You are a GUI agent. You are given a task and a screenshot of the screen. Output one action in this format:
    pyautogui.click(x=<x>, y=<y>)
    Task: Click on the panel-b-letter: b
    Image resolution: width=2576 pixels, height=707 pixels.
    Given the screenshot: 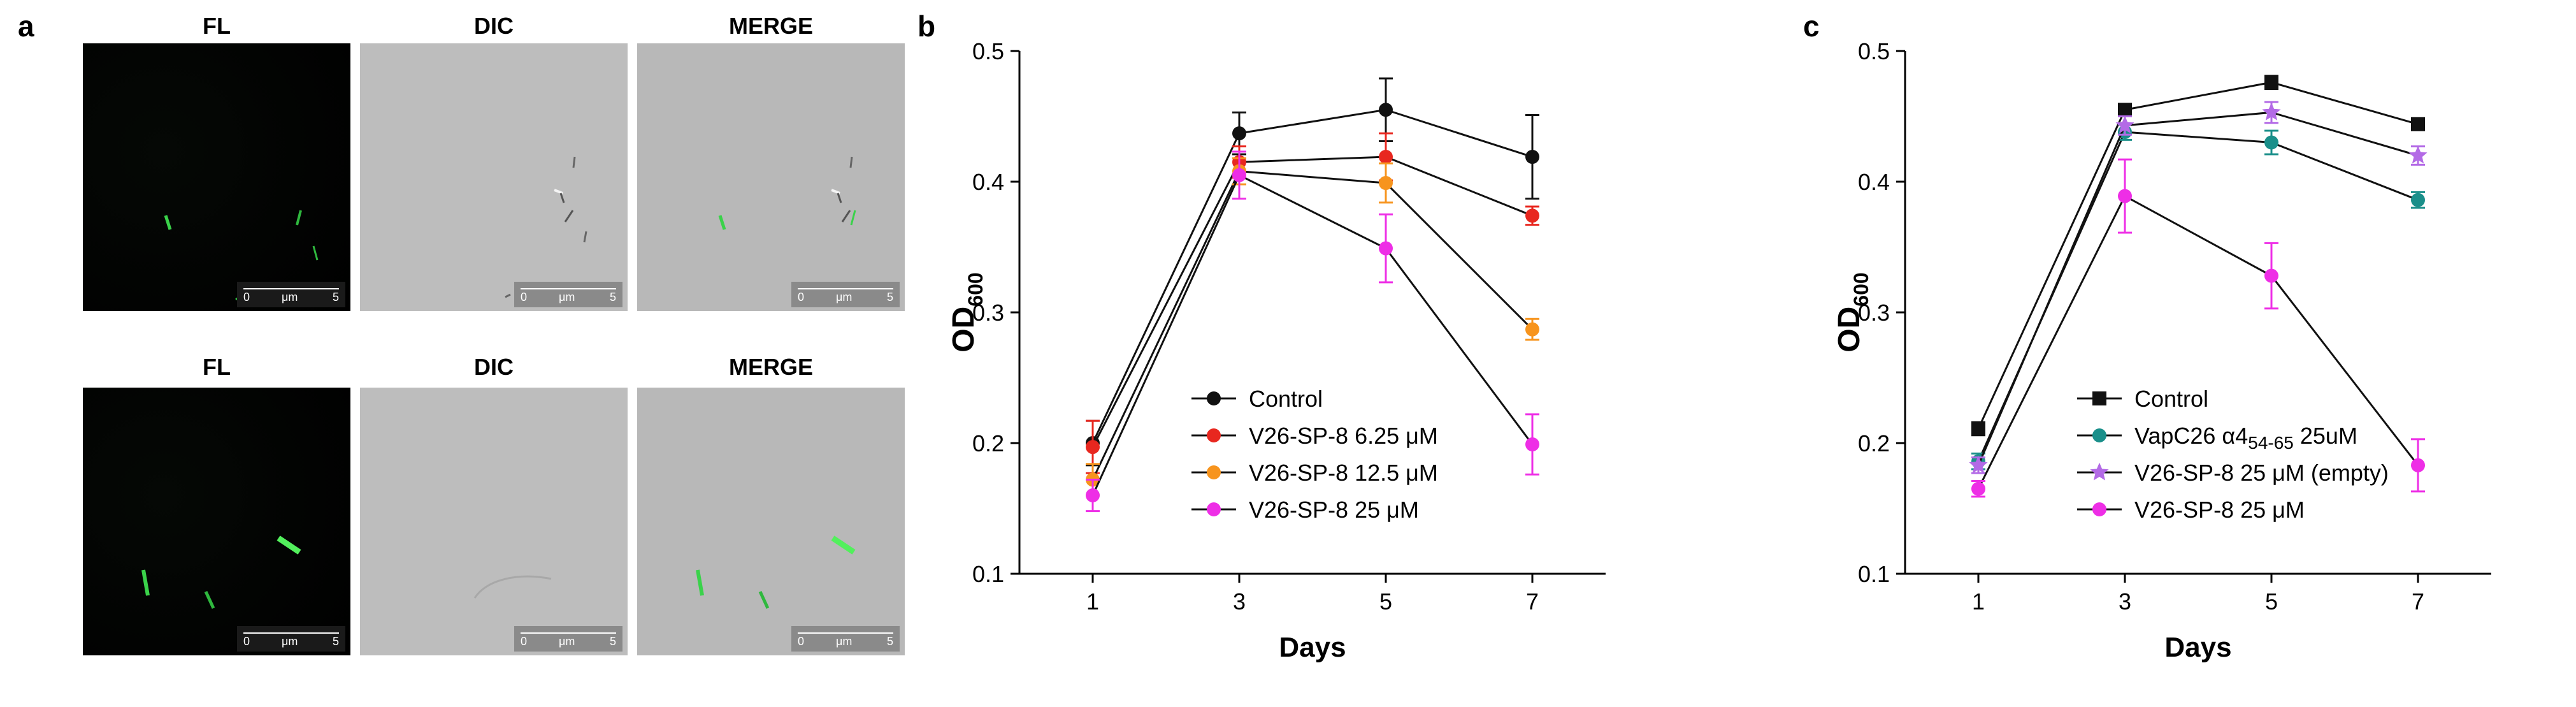 What is the action you would take?
    pyautogui.click(x=926, y=27)
    